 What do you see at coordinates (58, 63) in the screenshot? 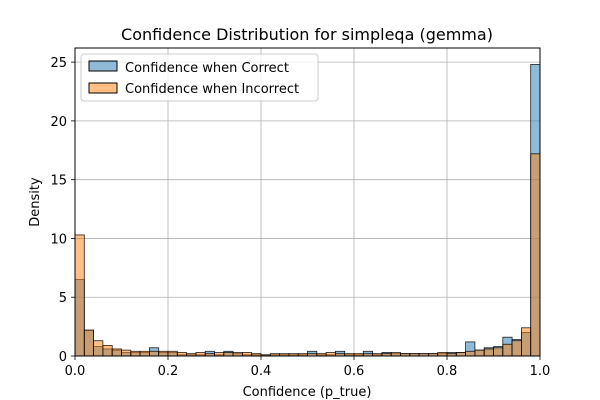
I see `y-tick-label: 25` at bounding box center [58, 63].